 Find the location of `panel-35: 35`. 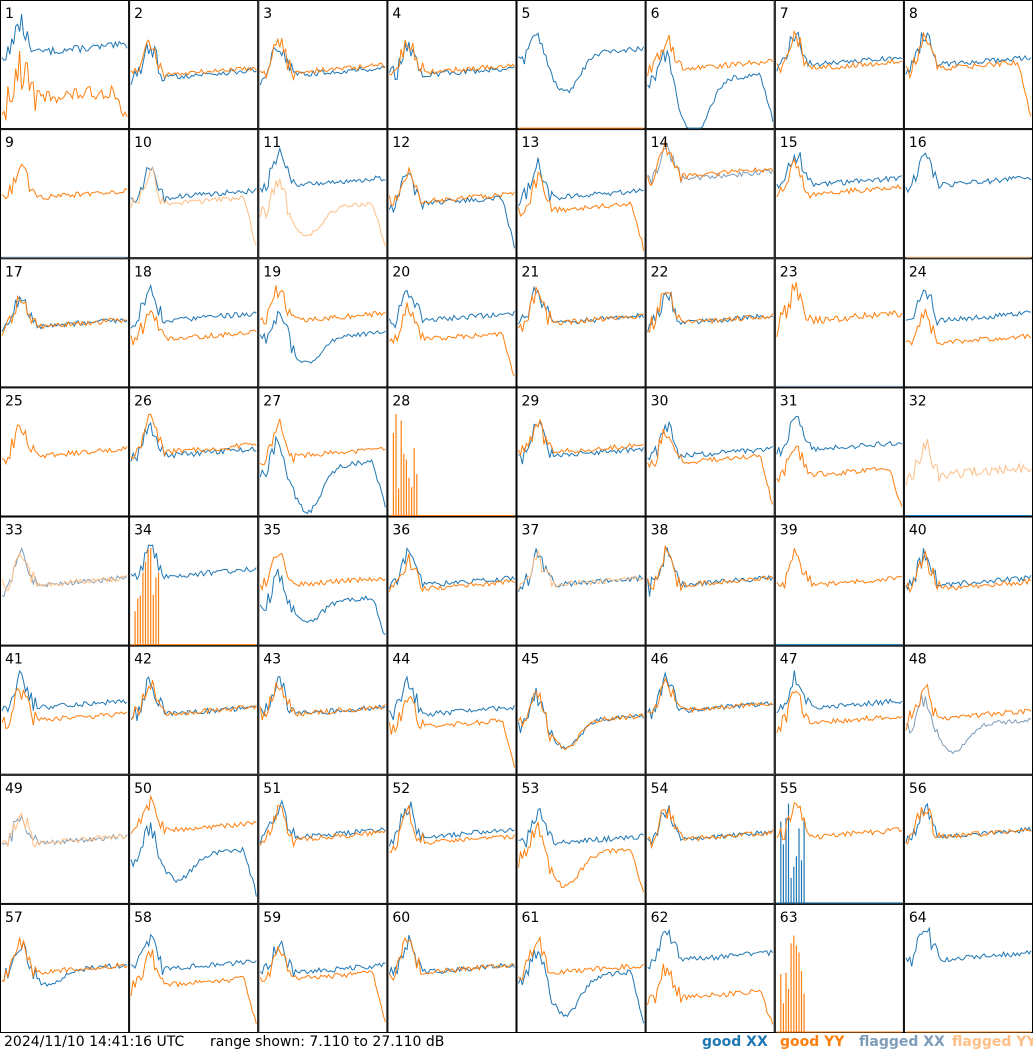

panel-35: 35 is located at coordinates (323, 581).